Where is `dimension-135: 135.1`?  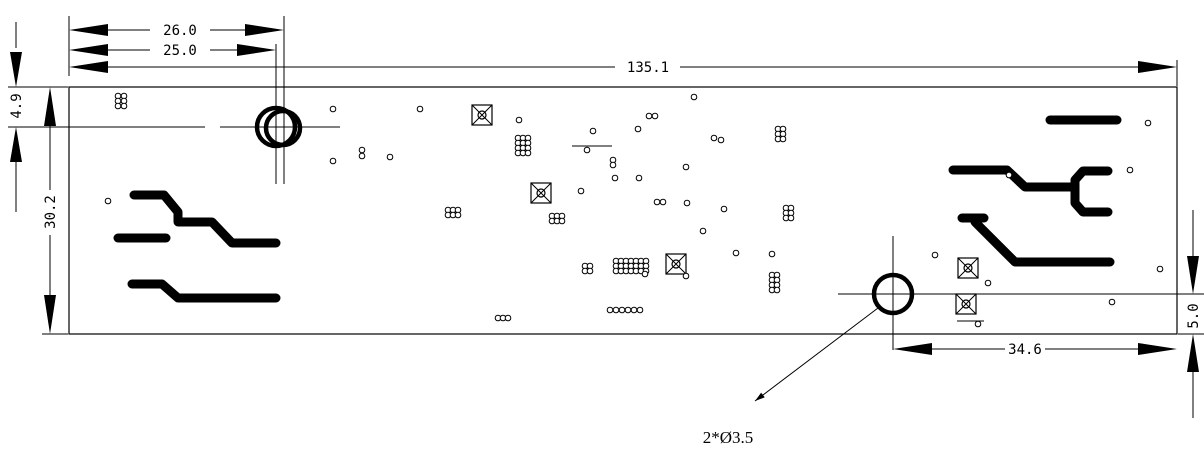
dimension-135: 135.1 is located at coordinates (623, 73).